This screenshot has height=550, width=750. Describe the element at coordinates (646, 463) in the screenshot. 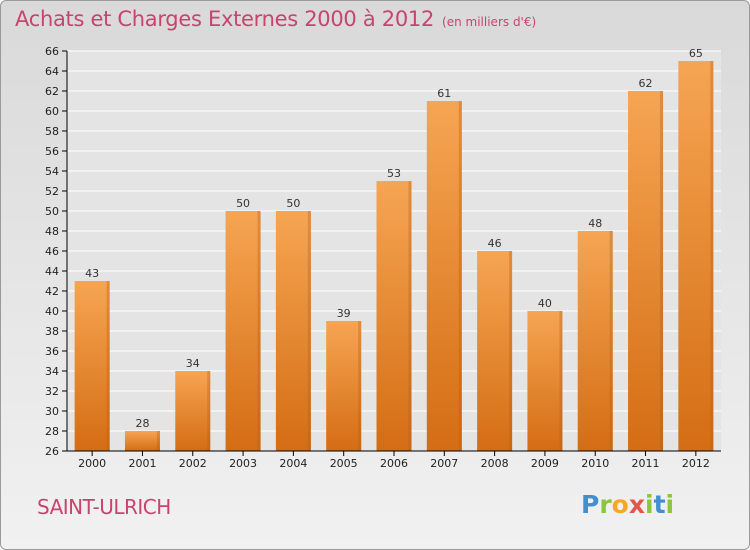

I see `x-tick-label: 2011` at that location.